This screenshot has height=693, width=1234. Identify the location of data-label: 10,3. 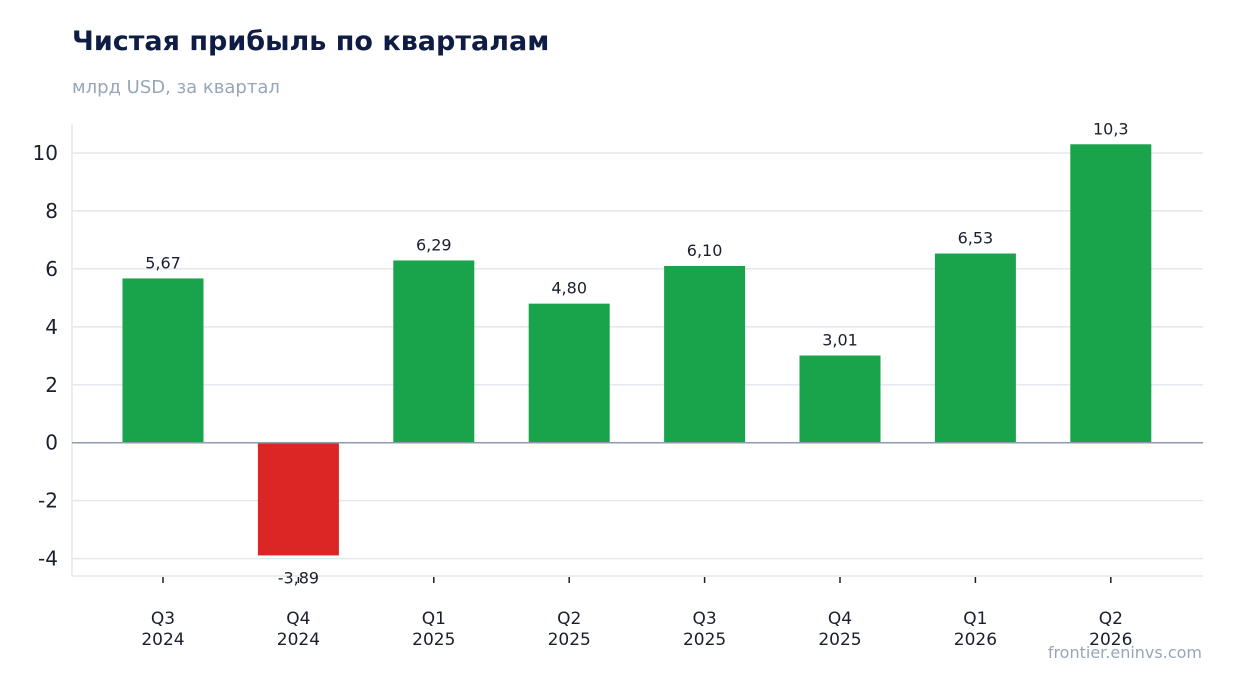
(1111, 128).